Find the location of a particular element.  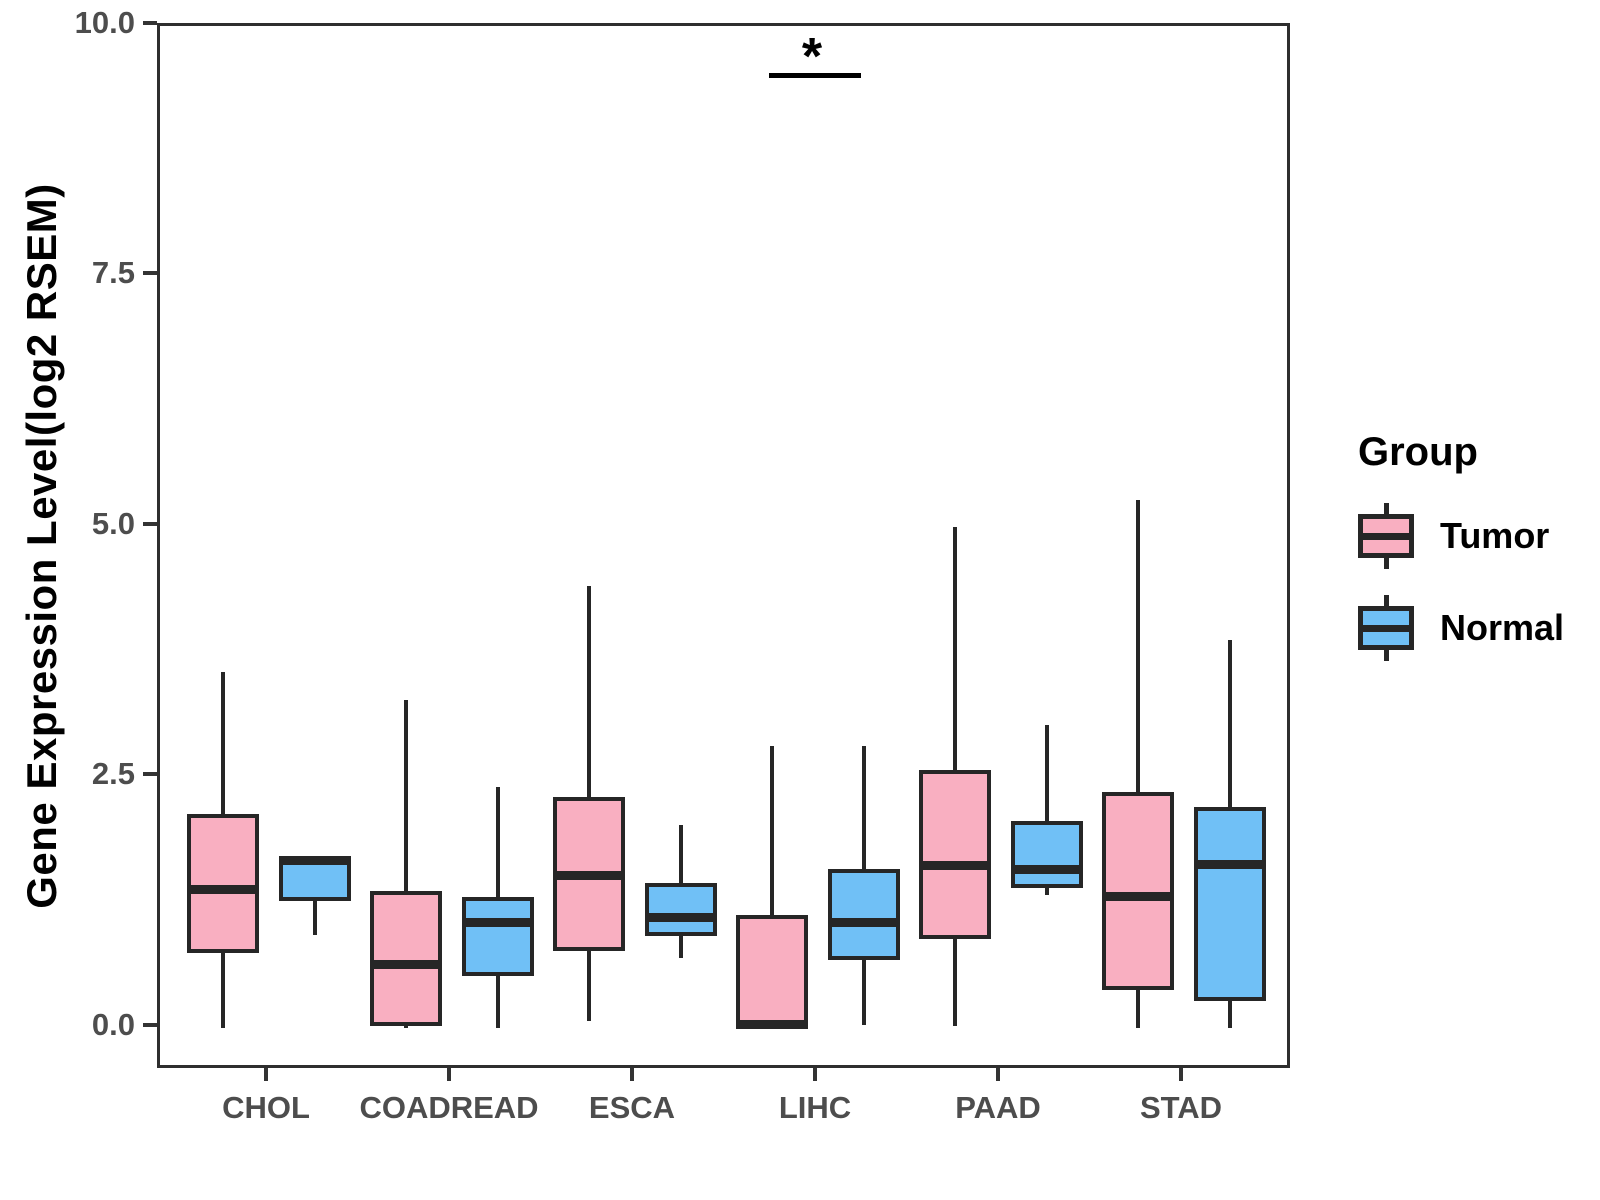

y-axis-title: Gene Expression Level(log2 RSEM) is located at coordinates (41, 546).